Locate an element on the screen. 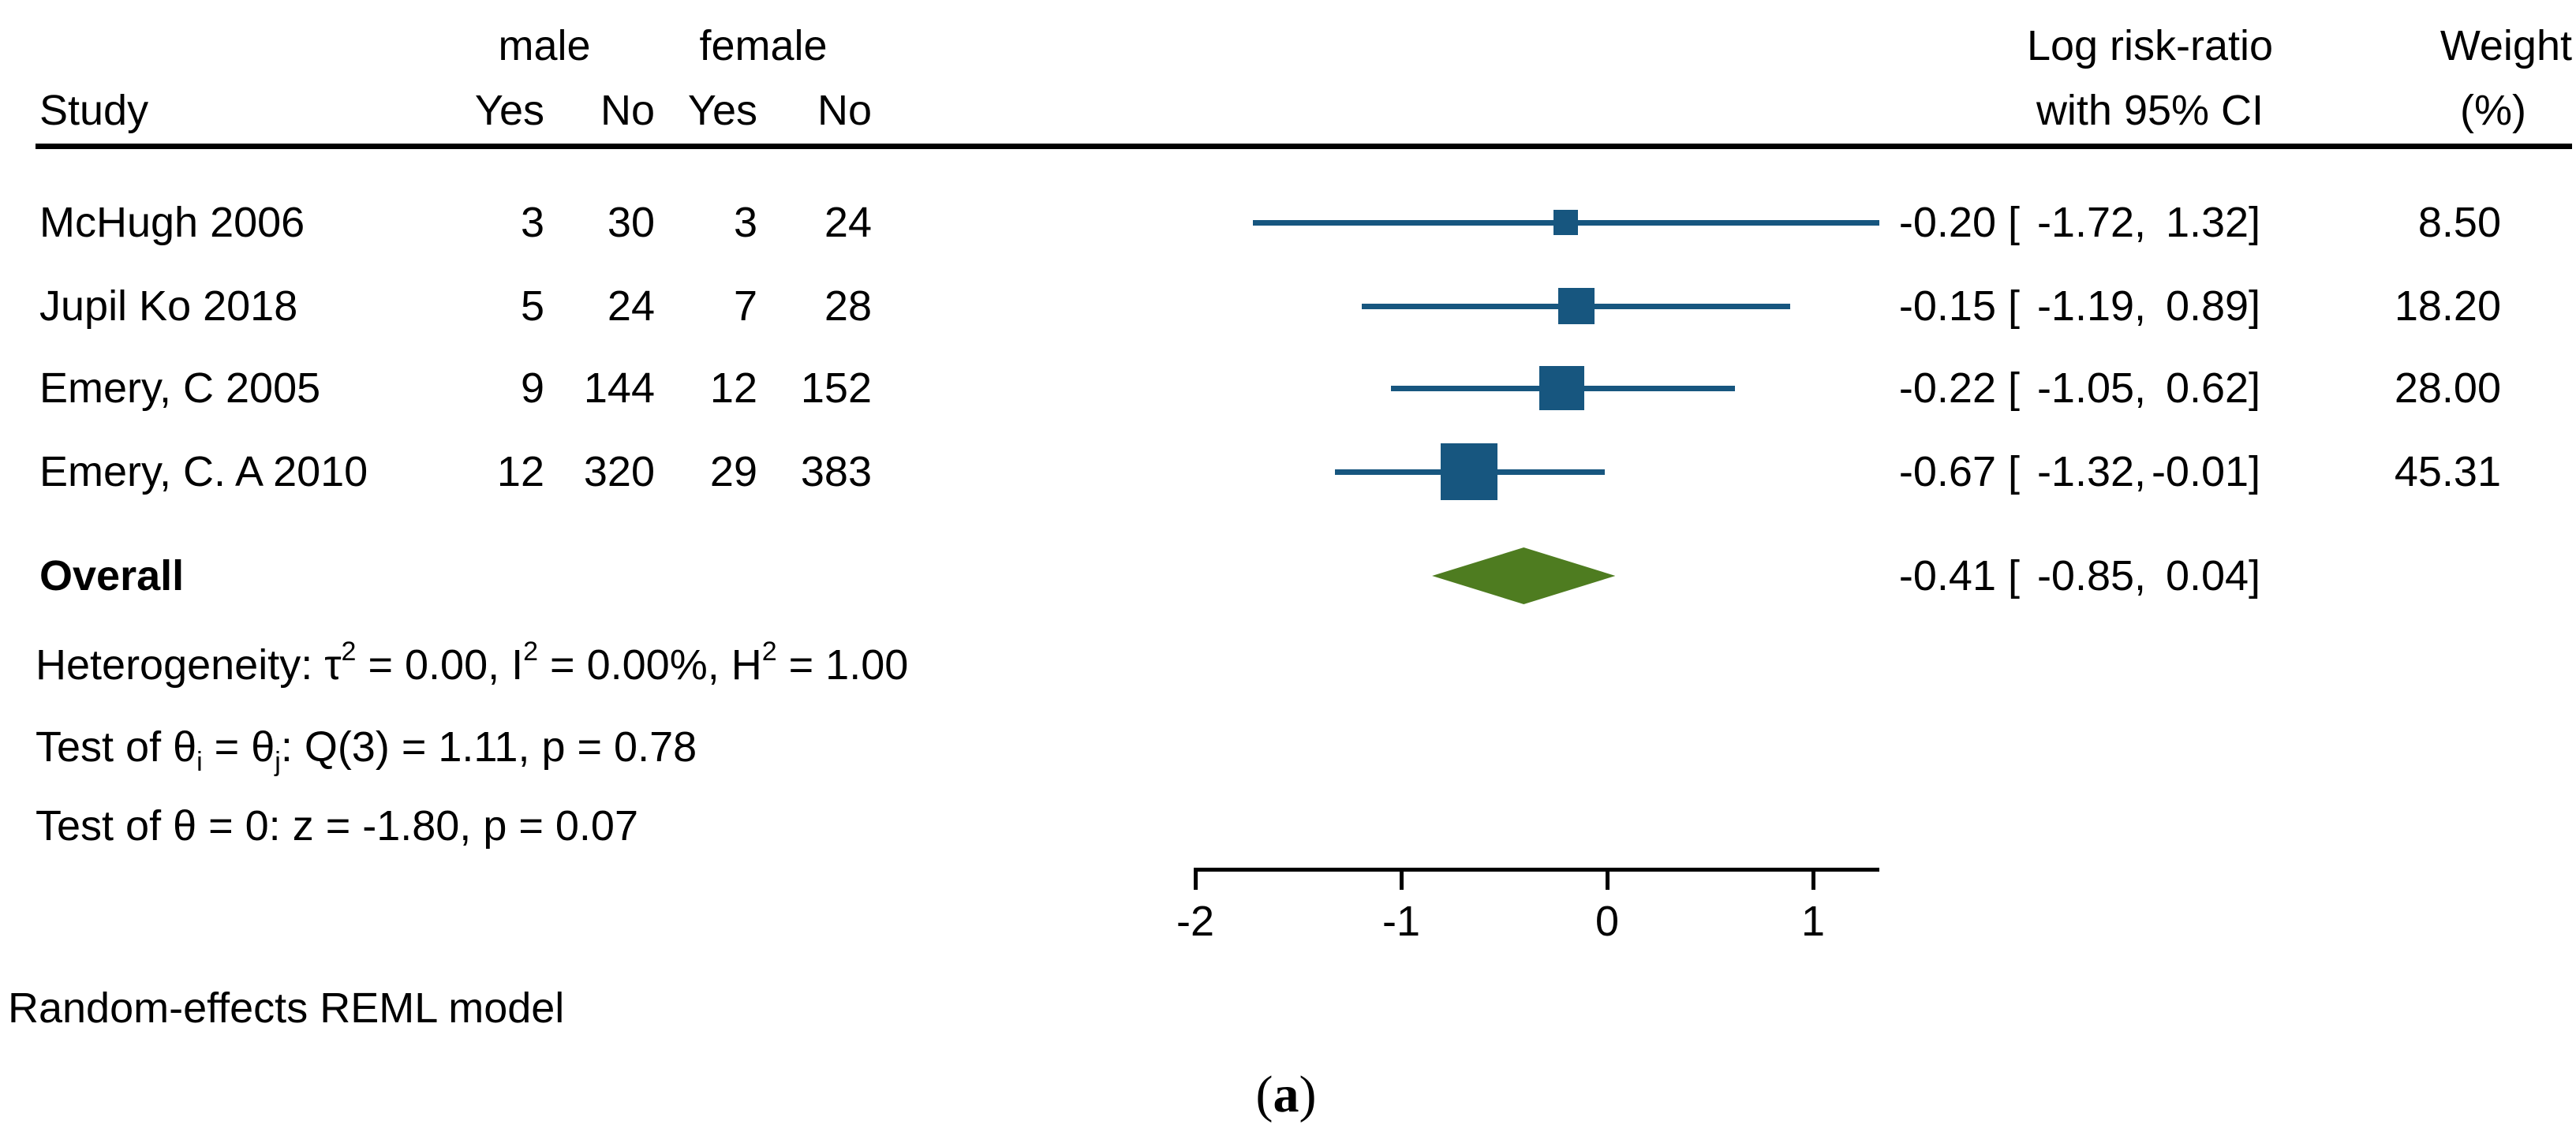 The width and height of the screenshot is (2576, 1143). ci-high-value: 1.32 is located at coordinates (2207, 222).